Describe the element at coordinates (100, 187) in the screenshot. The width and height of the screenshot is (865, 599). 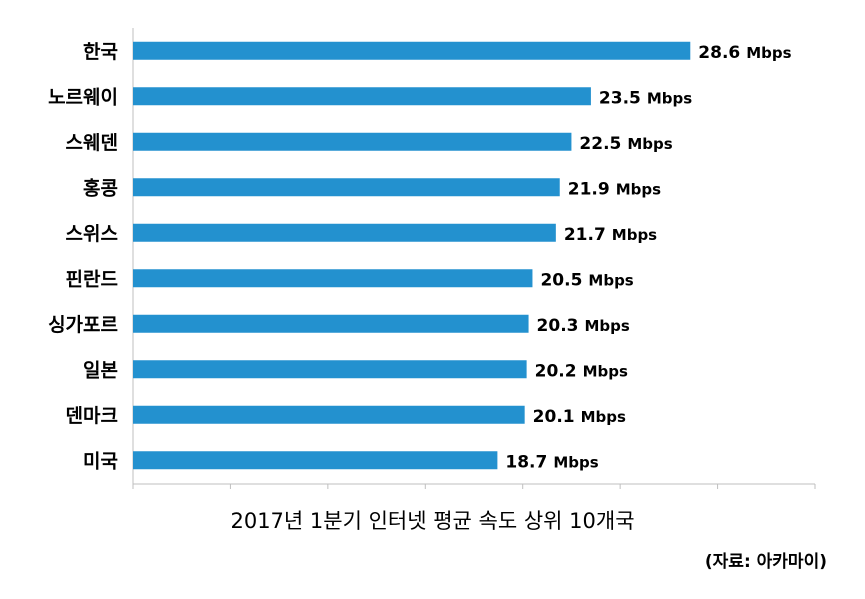
I see `category-label: 홍콩` at that location.